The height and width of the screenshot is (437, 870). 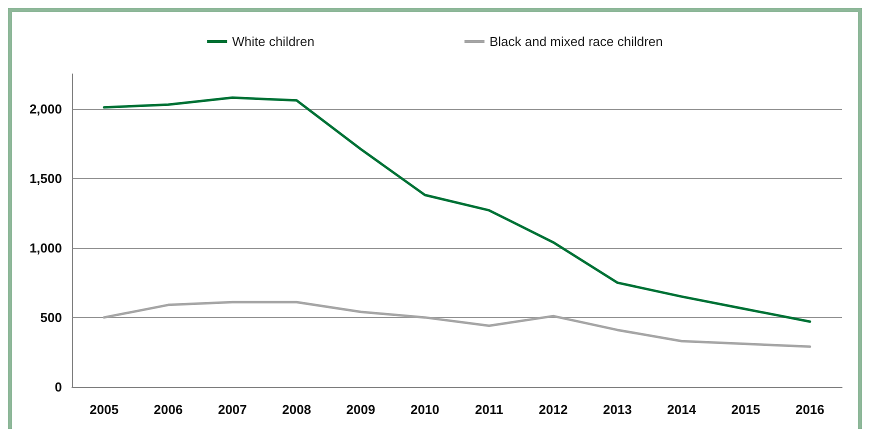 I want to click on y-tick-label: 1,000, so click(x=45, y=248).